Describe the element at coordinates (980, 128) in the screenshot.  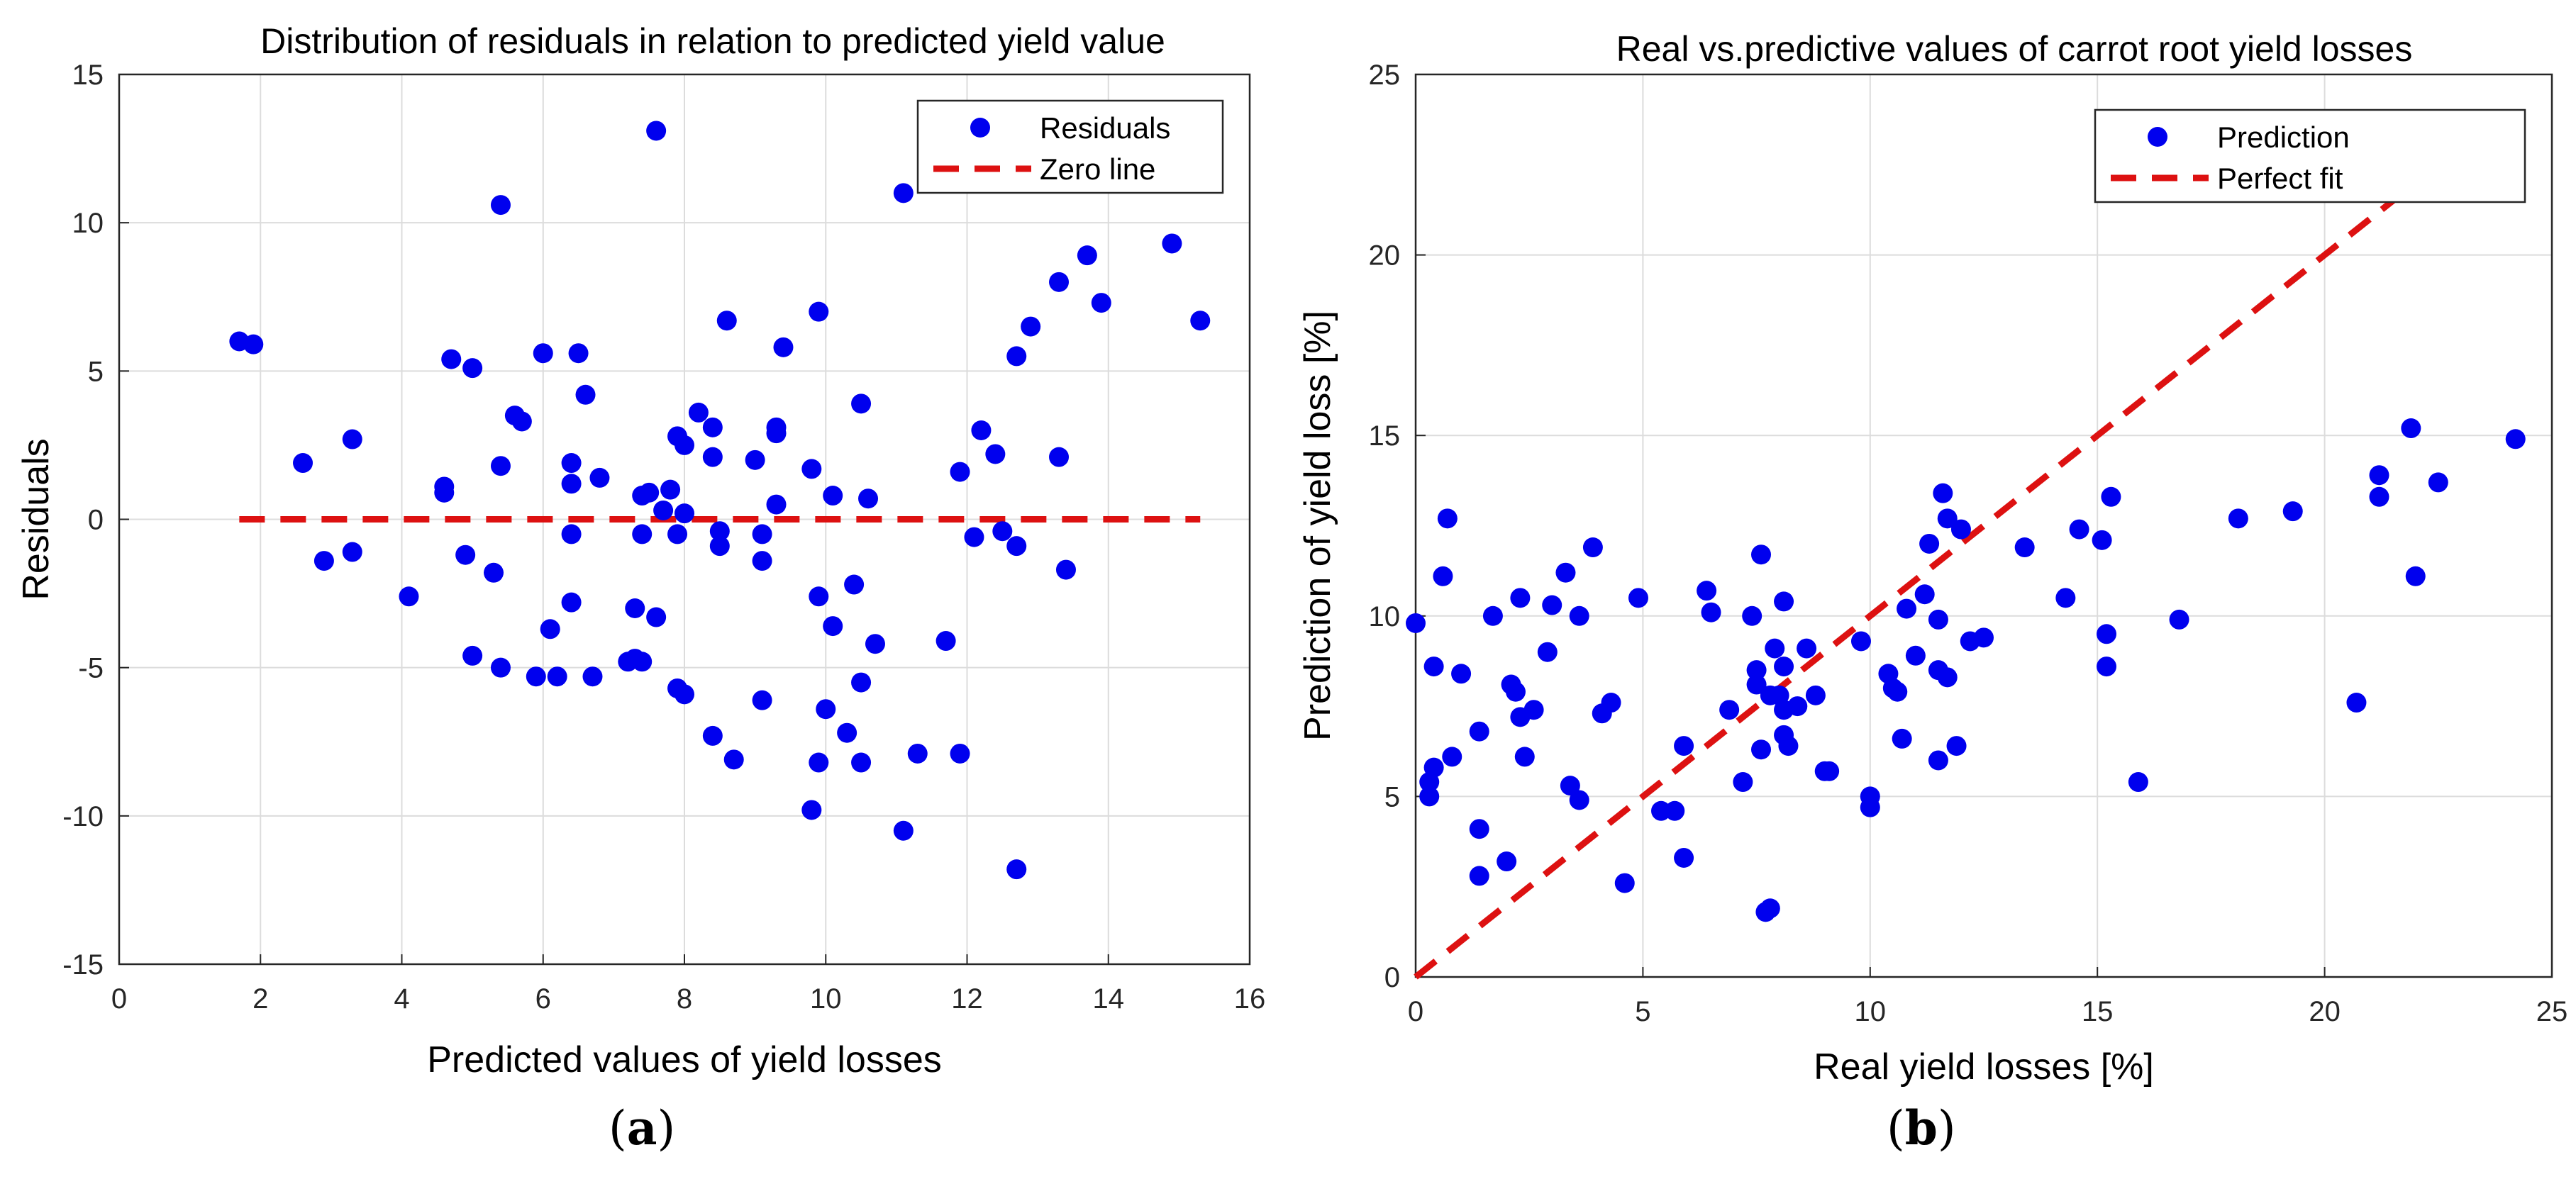
I see `legend-marker-points` at that location.